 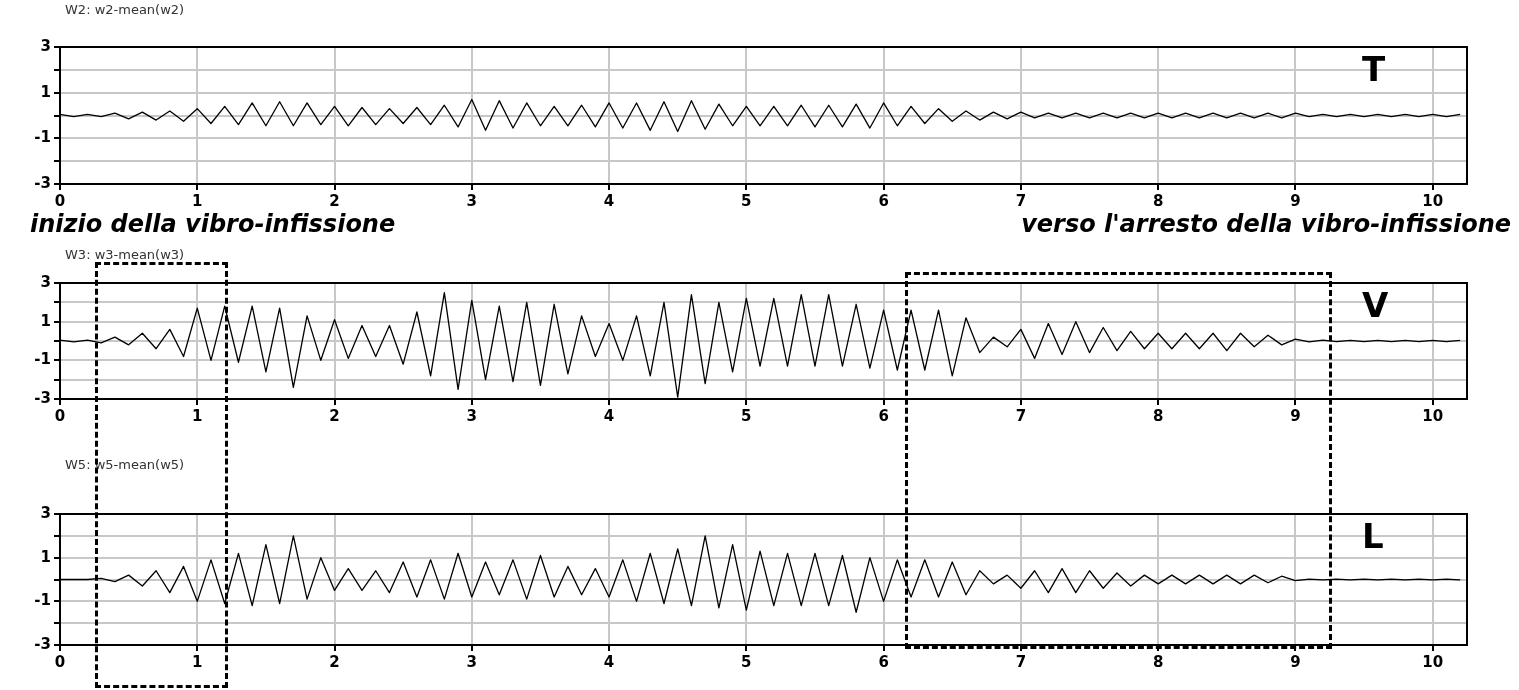 What do you see at coordinates (1375, 305) in the screenshot?
I see `annotation: V` at bounding box center [1375, 305].